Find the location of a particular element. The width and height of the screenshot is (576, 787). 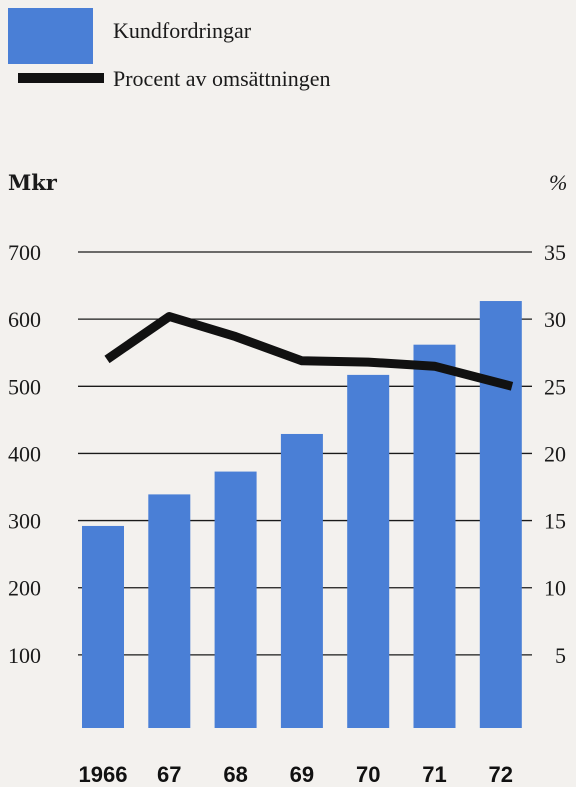

left-tick-label: 200 is located at coordinates (24, 588).